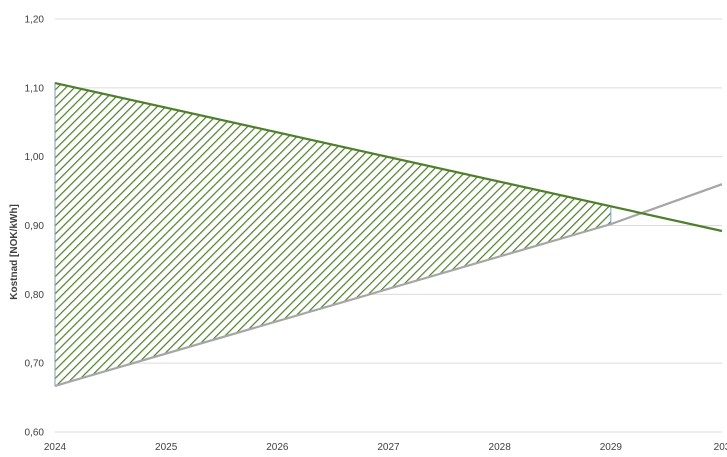 The width and height of the screenshot is (727, 457). I want to click on y-tick-label: 0,60, so click(35, 433).